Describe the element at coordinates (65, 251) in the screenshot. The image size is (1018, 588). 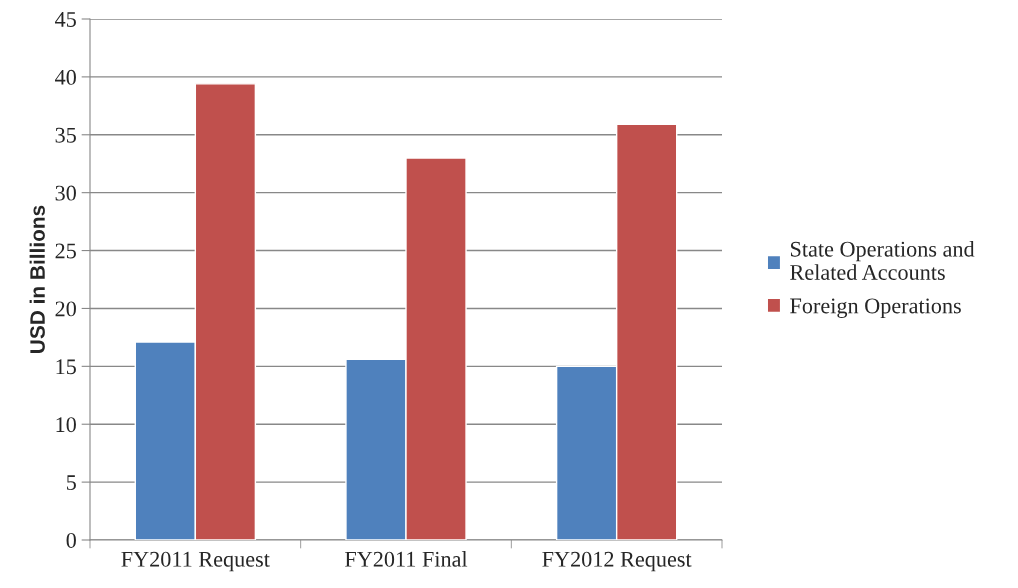
I see `y-tick-label: 25` at that location.